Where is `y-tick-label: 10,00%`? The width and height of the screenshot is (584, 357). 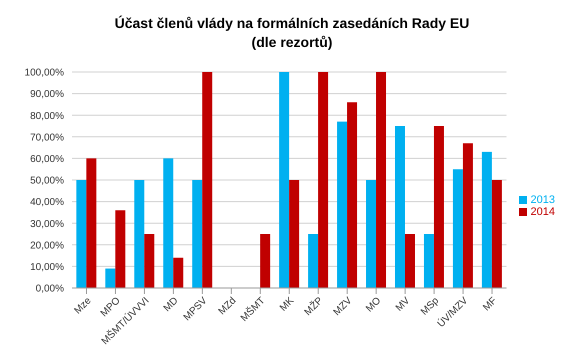
y-tick-label: 10,00% is located at coordinates (47, 267).